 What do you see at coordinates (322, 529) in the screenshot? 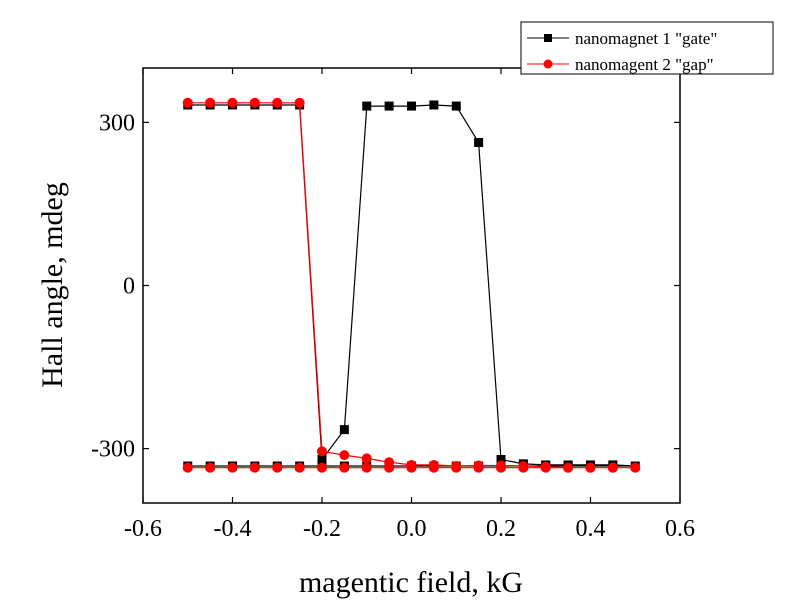
I see `x-tick-label: -0.2` at bounding box center [322, 529].